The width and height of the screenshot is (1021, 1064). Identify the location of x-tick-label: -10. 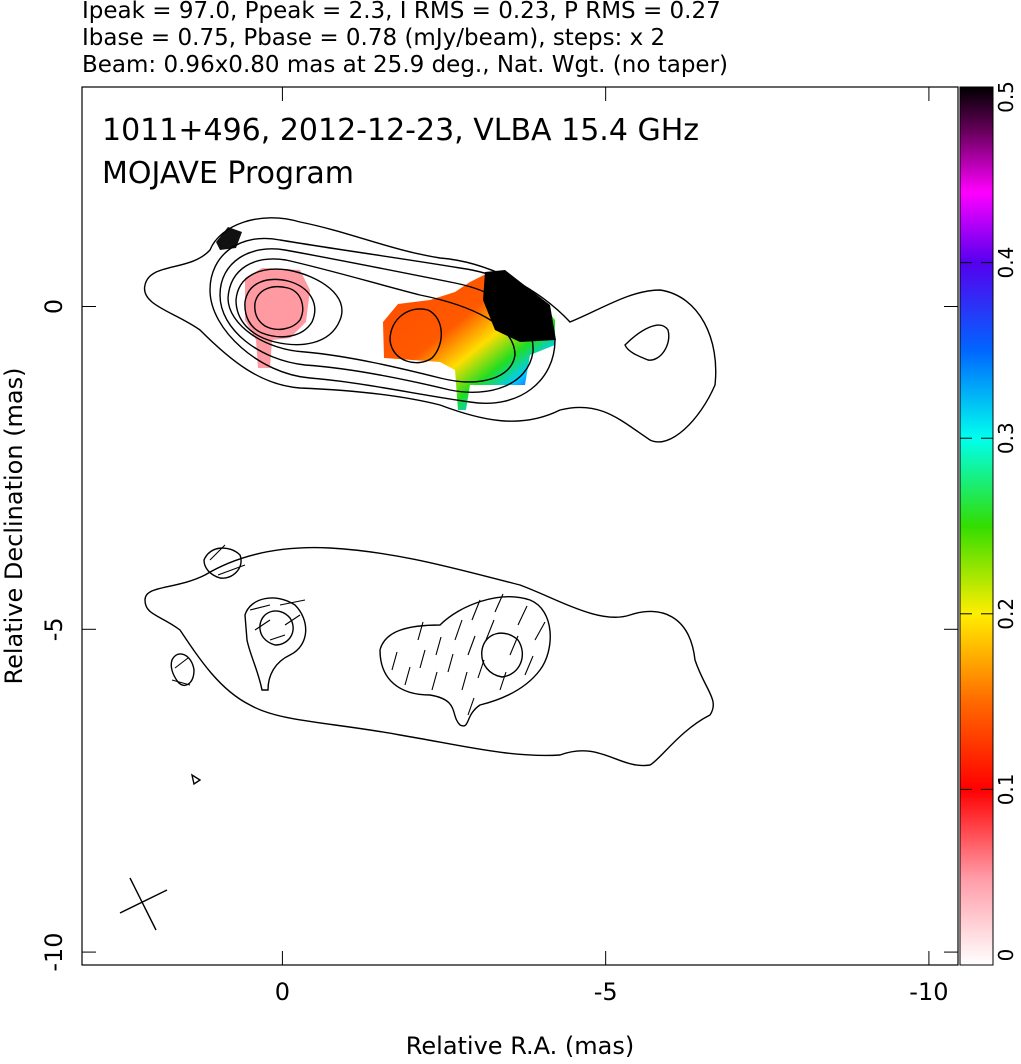
(928, 992).